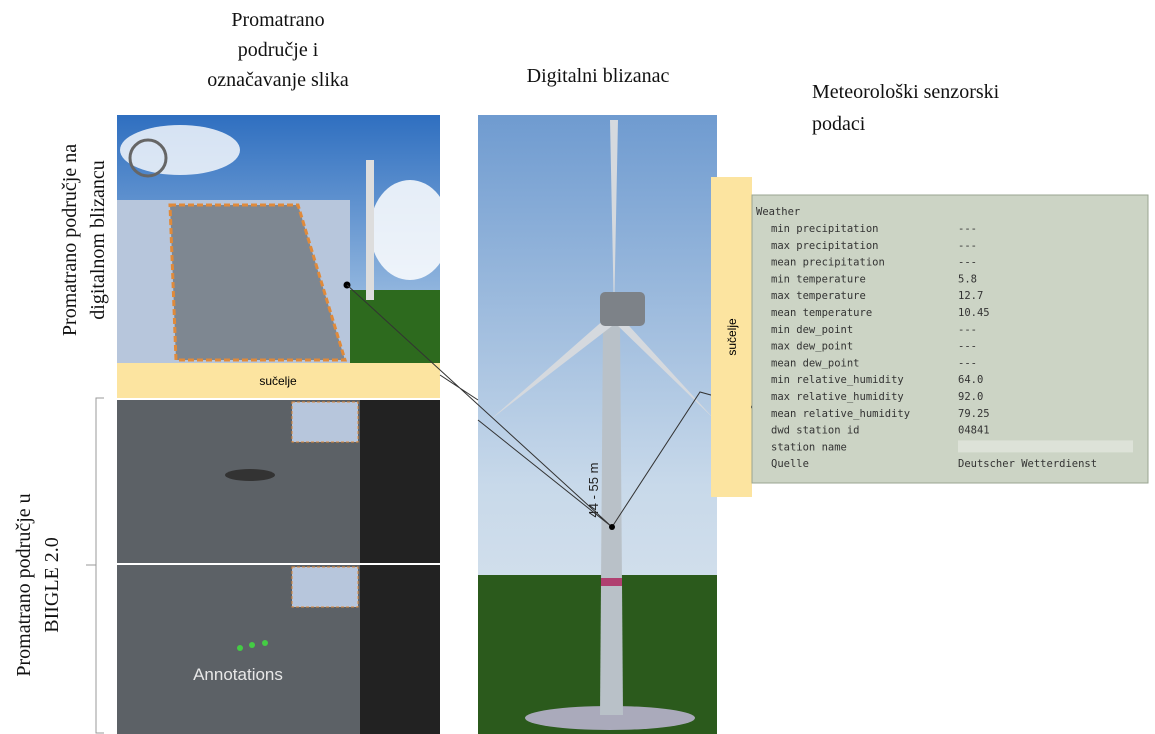 The height and width of the screenshot is (734, 1155). Describe the element at coordinates (906, 92) in the screenshot. I see `col-title-meteo: Meteorološki senzorski` at that location.